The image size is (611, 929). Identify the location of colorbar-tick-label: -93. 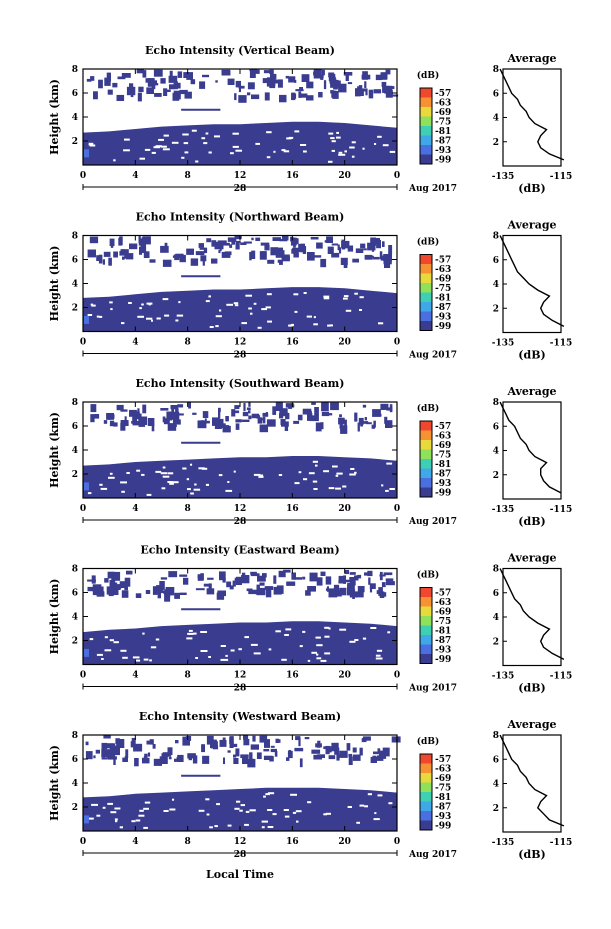
(443, 151).